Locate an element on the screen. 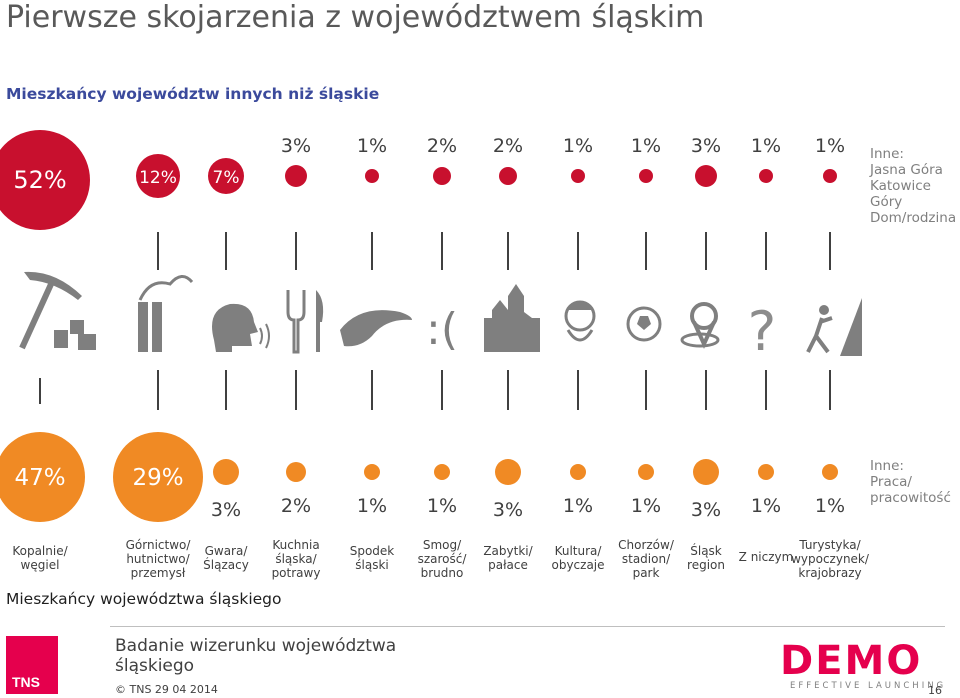 This screenshot has width=960, height=698. value-label-bottom-4: 1% is located at coordinates (372, 506).